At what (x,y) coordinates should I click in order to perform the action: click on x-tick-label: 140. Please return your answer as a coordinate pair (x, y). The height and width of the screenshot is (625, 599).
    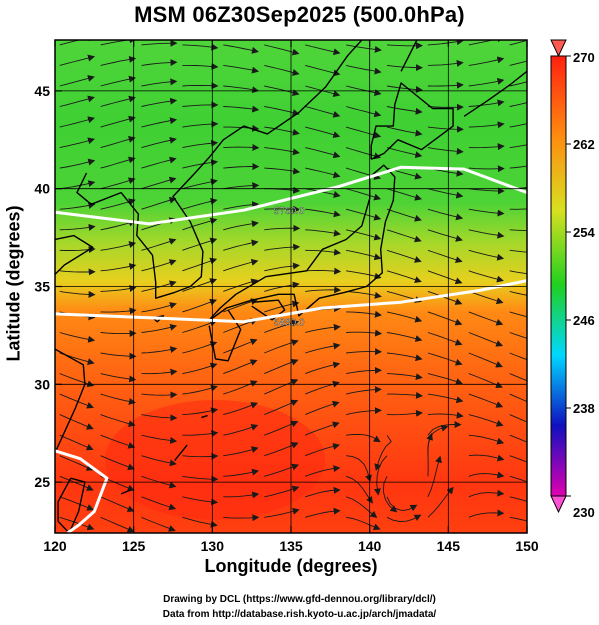
    Looking at the image, I should click on (370, 546).